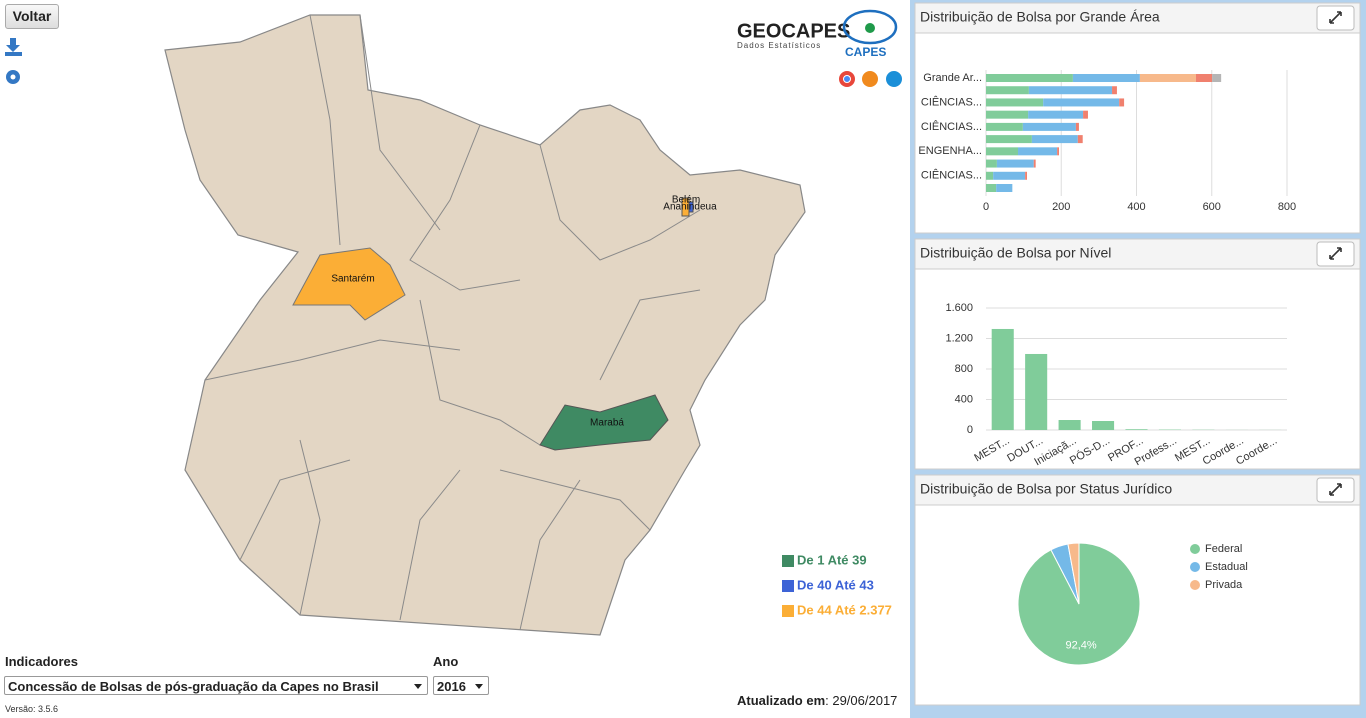 The image size is (1366, 718). Describe the element at coordinates (13, 77) in the screenshot. I see `settings-icon` at that location.